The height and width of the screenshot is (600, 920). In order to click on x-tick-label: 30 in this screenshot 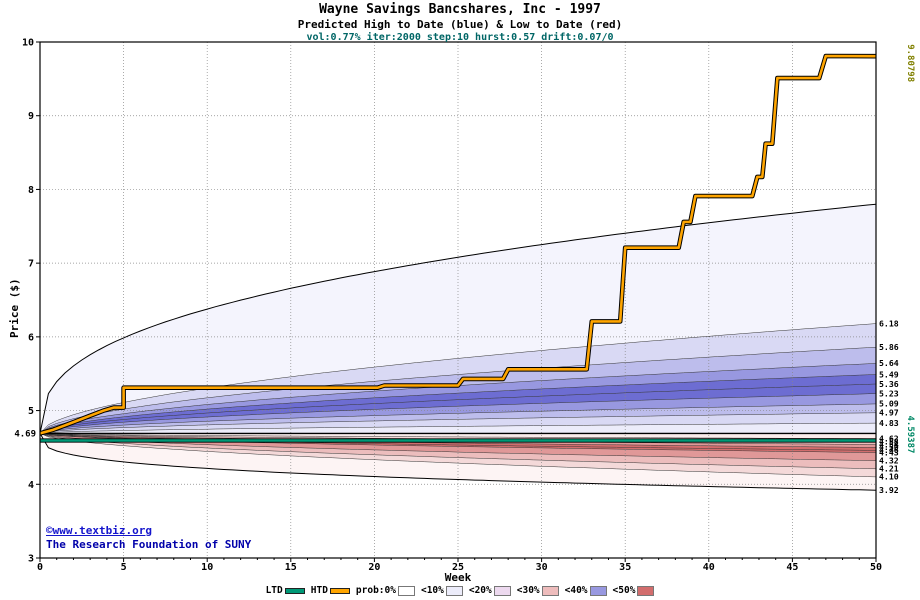, I will do `click(542, 567)`.